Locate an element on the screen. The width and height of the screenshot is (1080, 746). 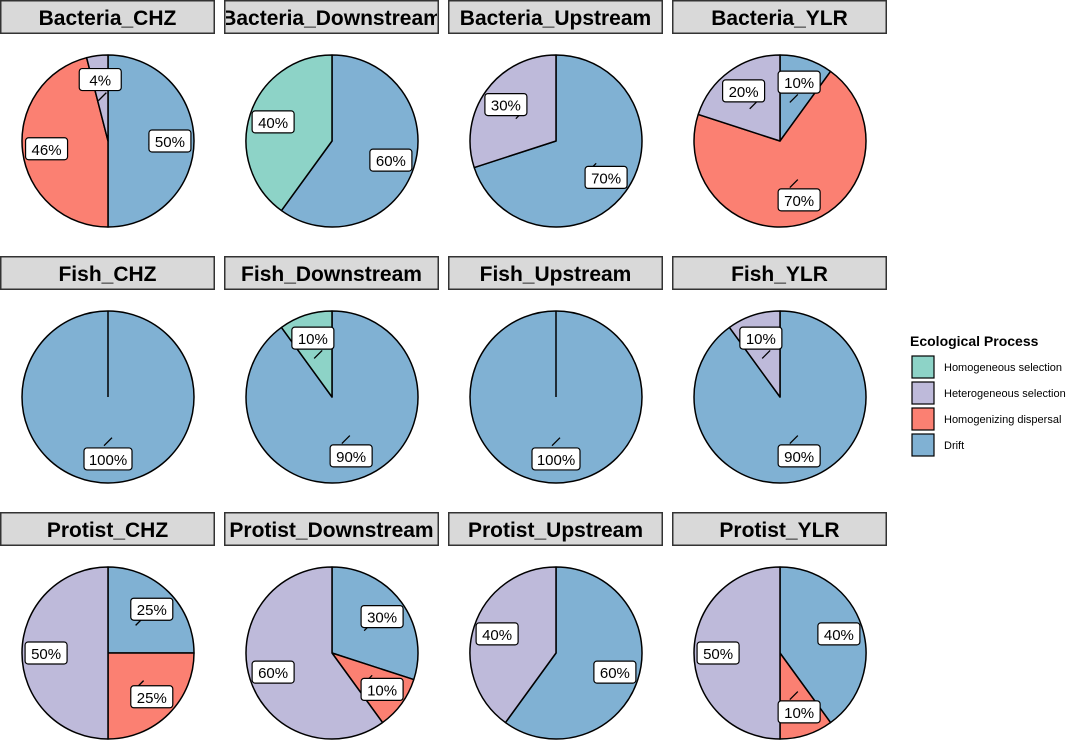
facet-panel-protist-downstream: Protist_Downstream 30% 10% 60% is located at coordinates (331, 626).